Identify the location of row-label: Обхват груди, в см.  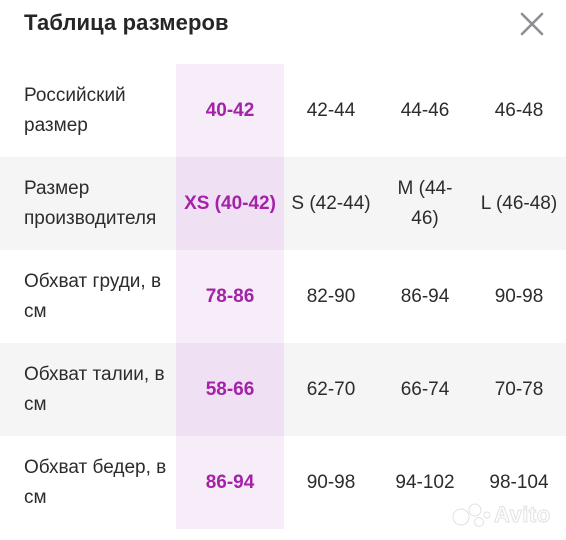
(93, 296).